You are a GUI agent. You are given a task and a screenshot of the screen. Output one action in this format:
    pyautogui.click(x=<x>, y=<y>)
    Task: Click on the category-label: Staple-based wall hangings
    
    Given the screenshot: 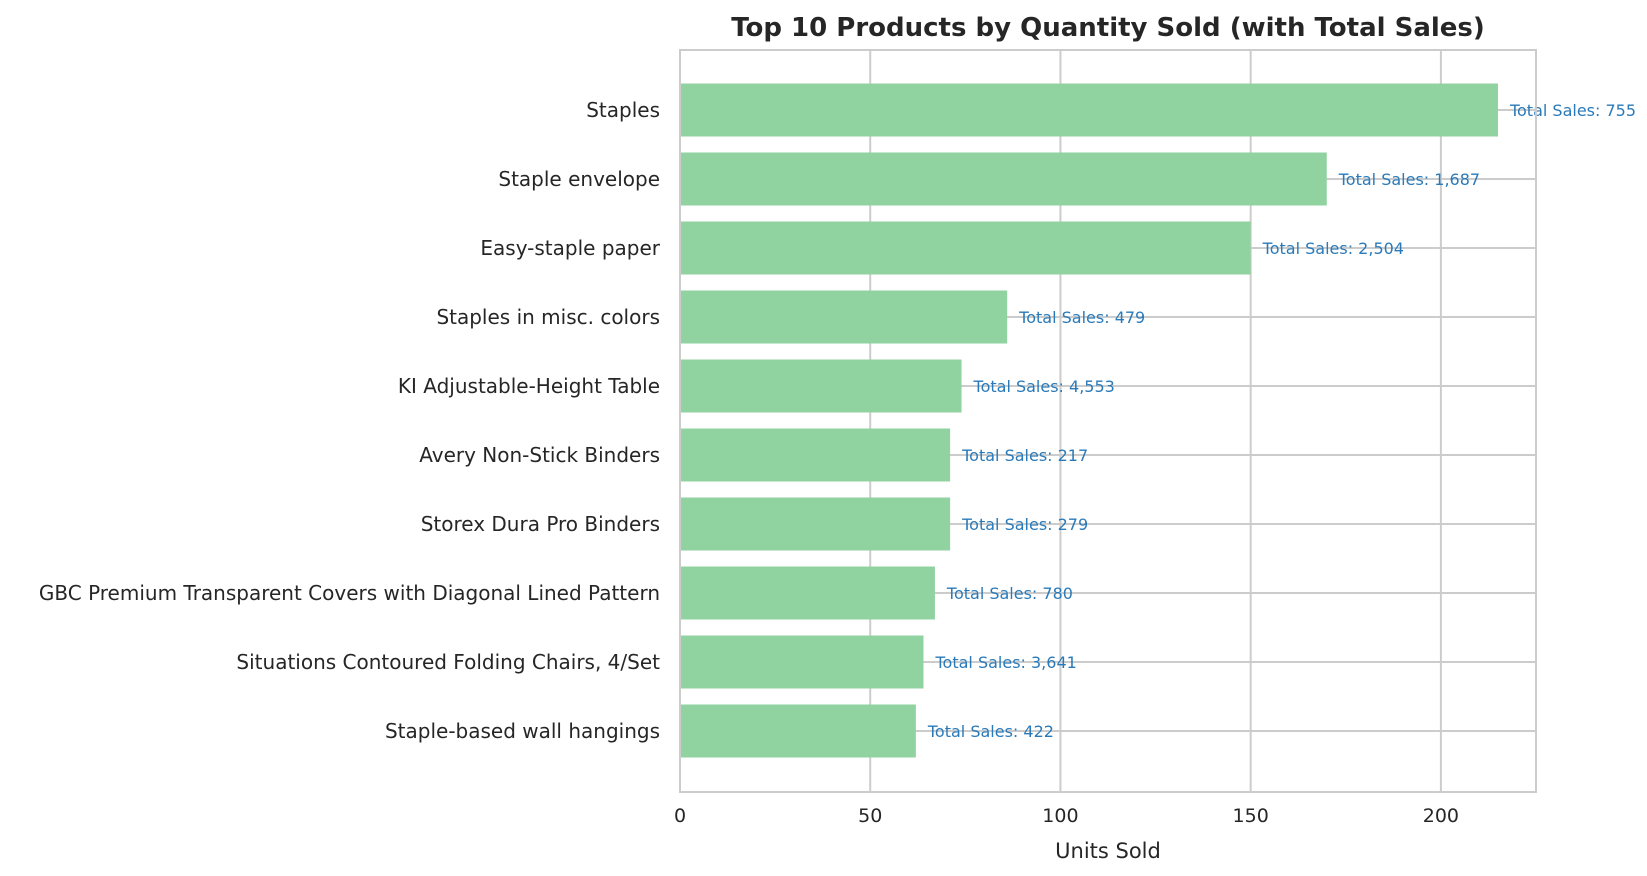 What is the action you would take?
    pyautogui.click(x=522, y=731)
    